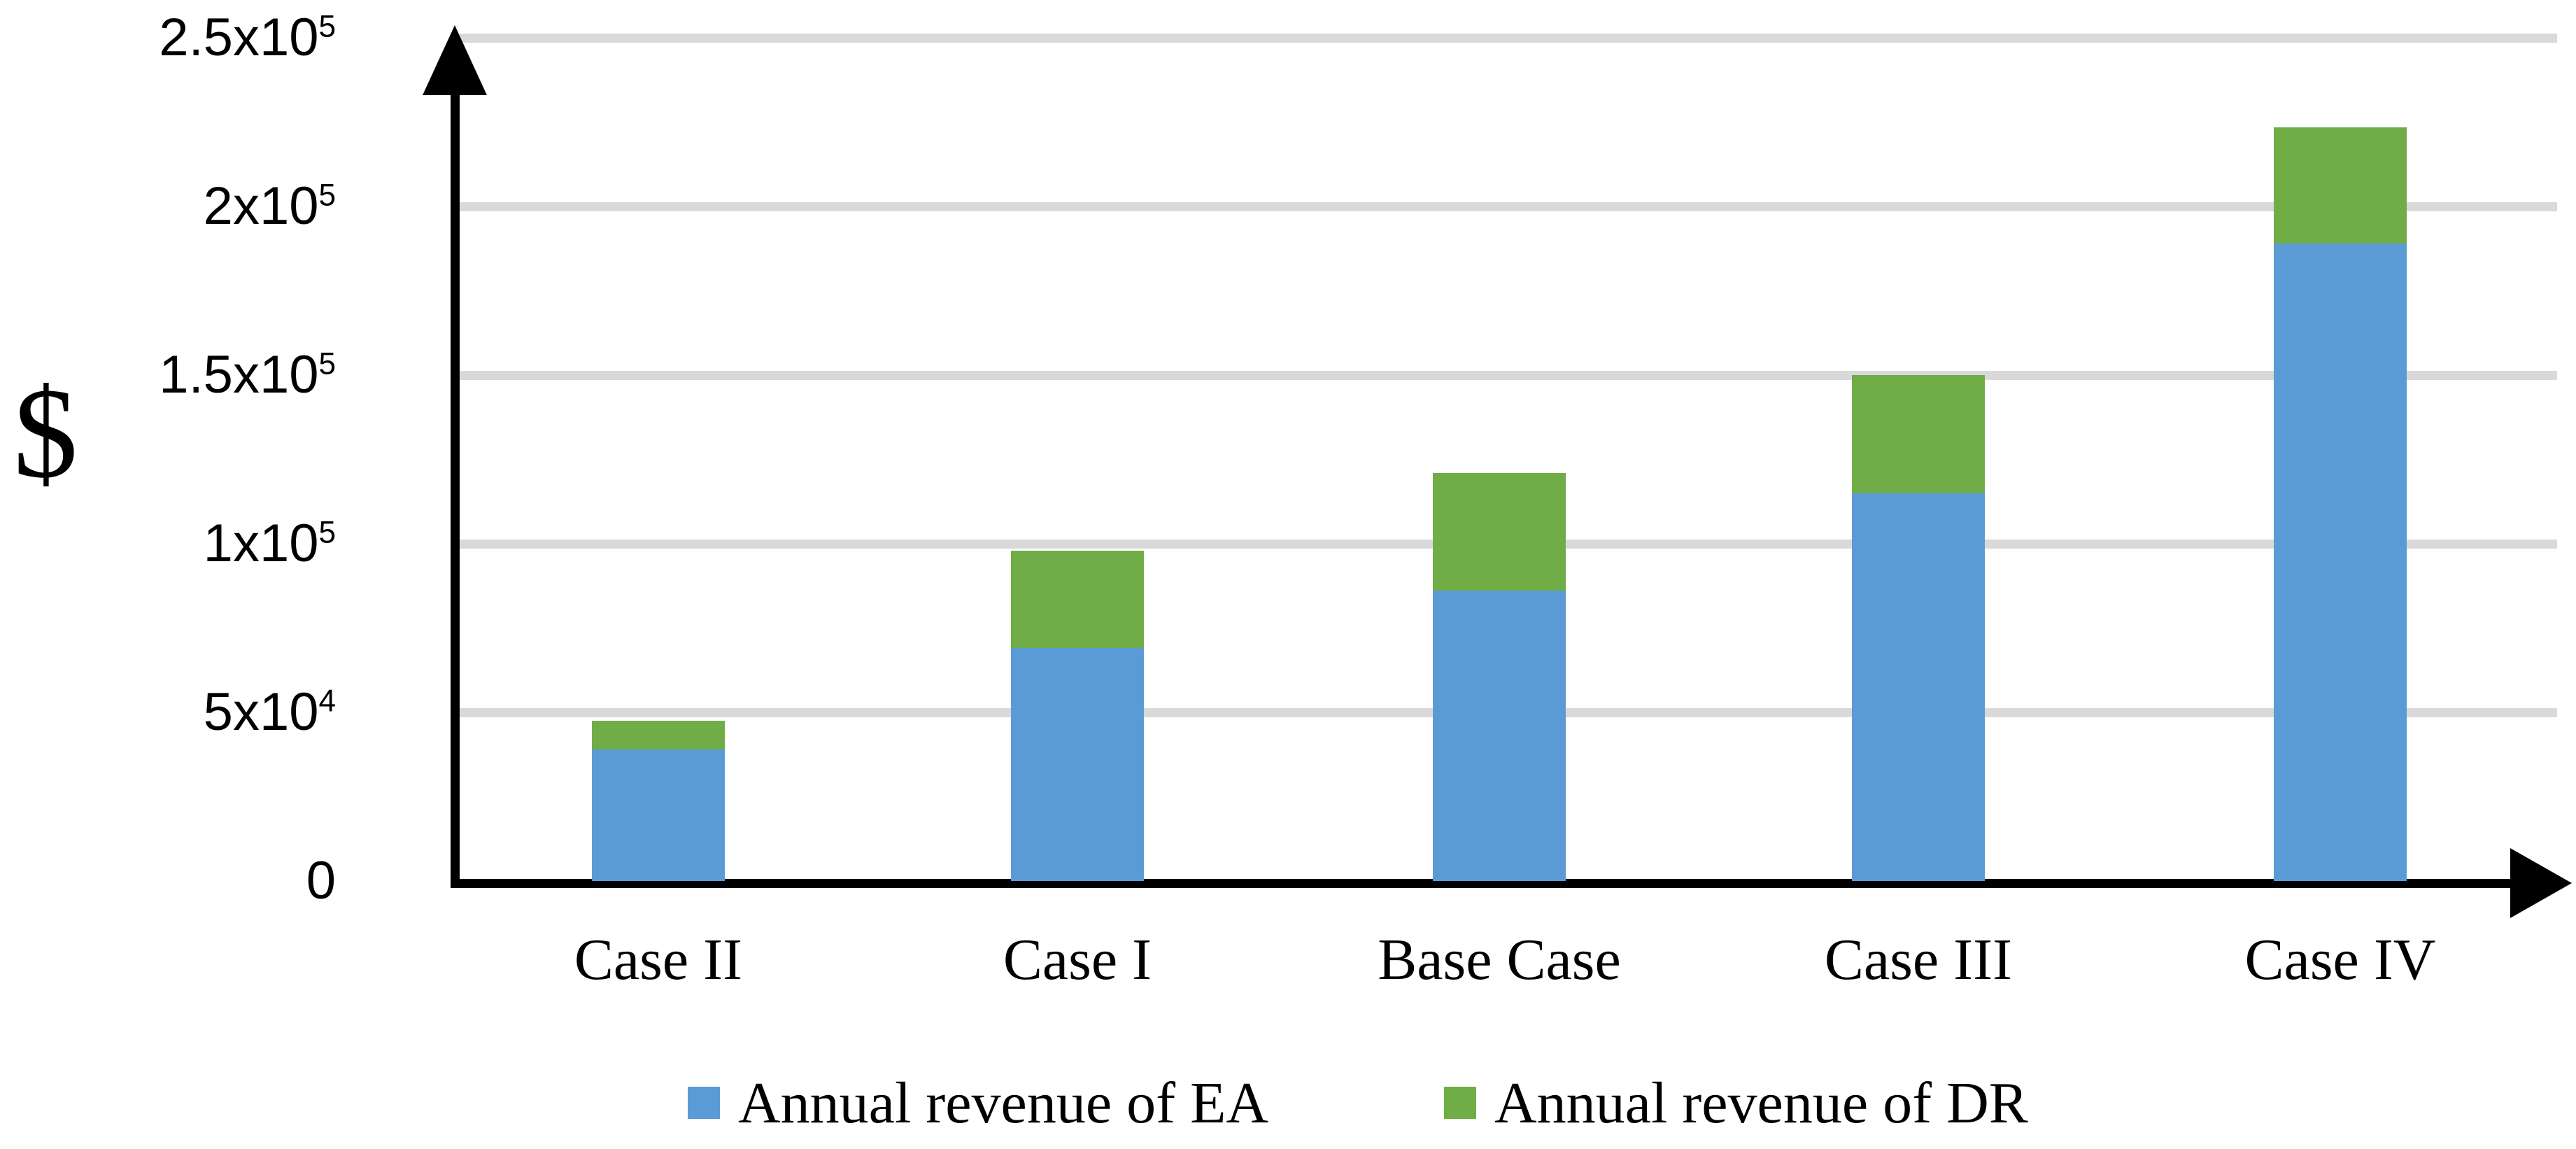 The image size is (2576, 1149). Describe the element at coordinates (658, 960) in the screenshot. I see `category-label-case-ii: Case II` at that location.